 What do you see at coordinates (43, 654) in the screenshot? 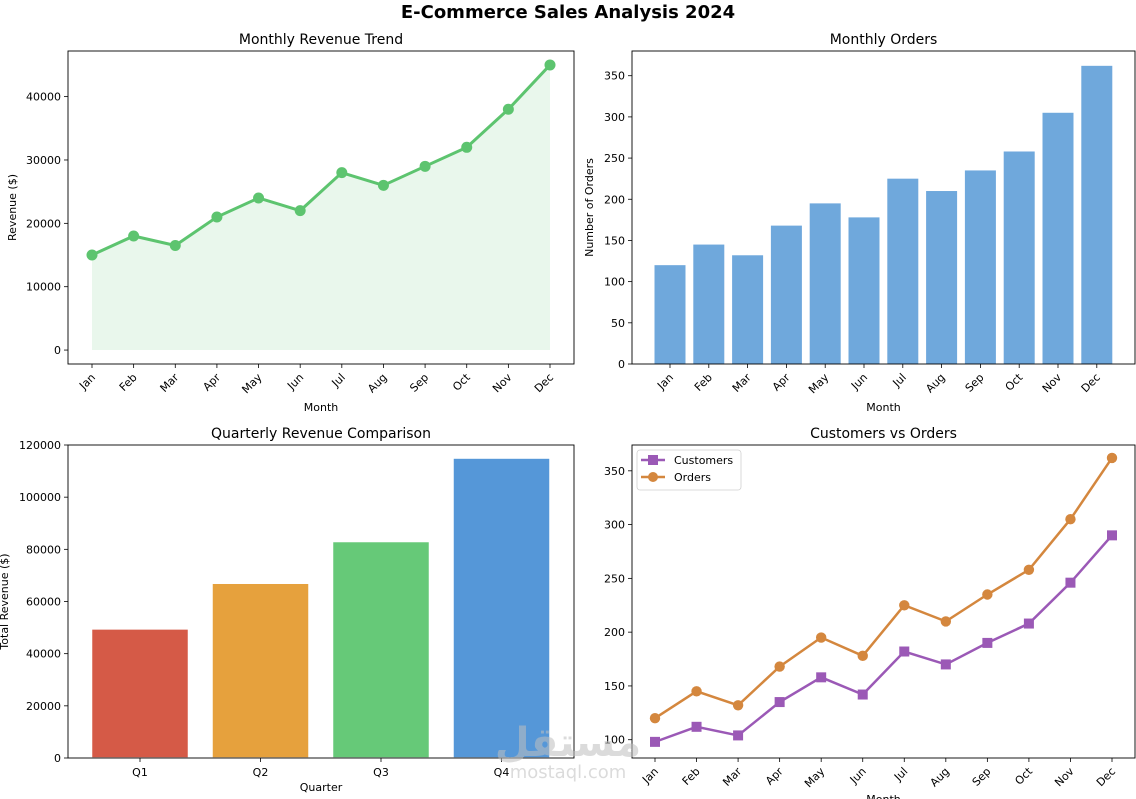
I see `y-tick-label: 40000` at bounding box center [43, 654].